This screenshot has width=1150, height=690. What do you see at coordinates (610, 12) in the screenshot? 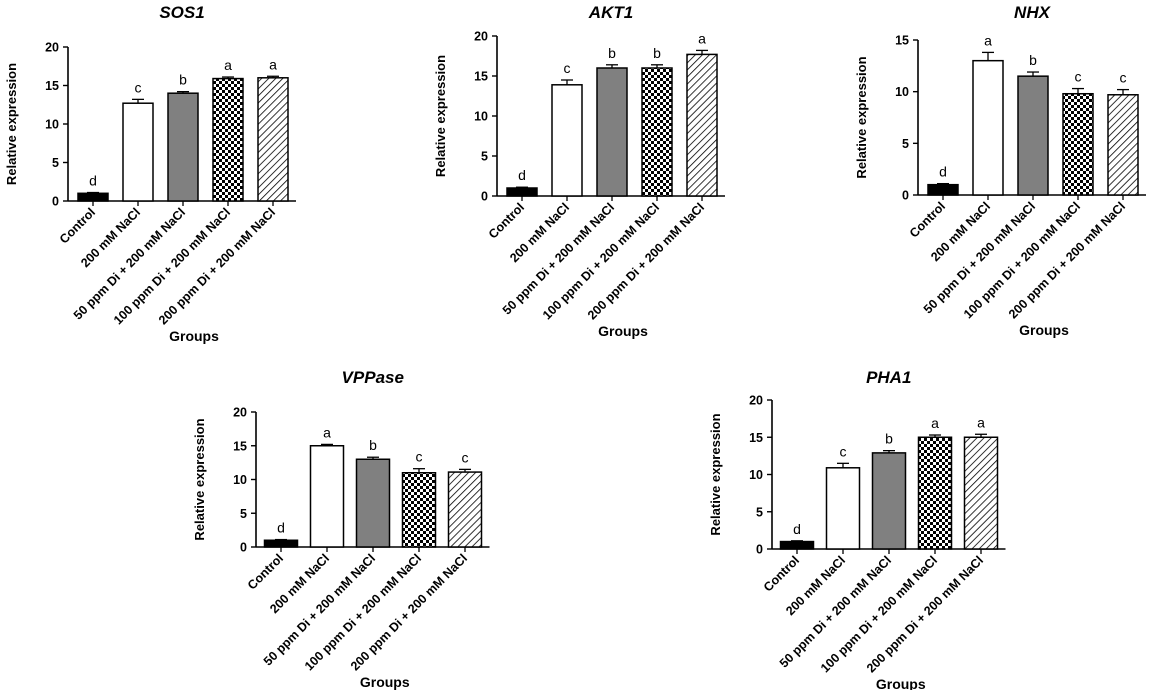
I see `chart-title: AKT1` at bounding box center [610, 12].